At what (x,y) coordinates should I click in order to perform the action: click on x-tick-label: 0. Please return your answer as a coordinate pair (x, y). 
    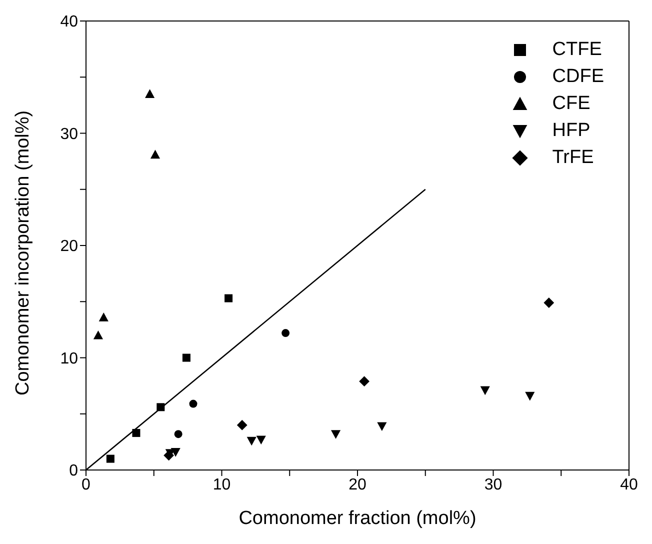
    Looking at the image, I should click on (86, 485).